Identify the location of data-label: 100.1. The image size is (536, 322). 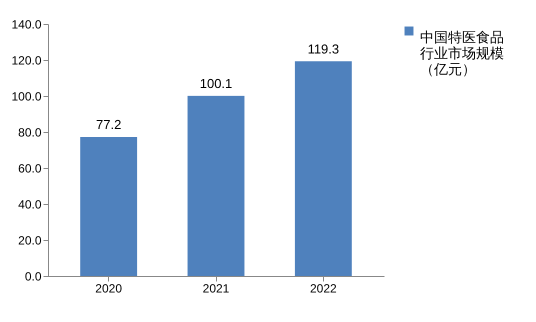
(216, 83).